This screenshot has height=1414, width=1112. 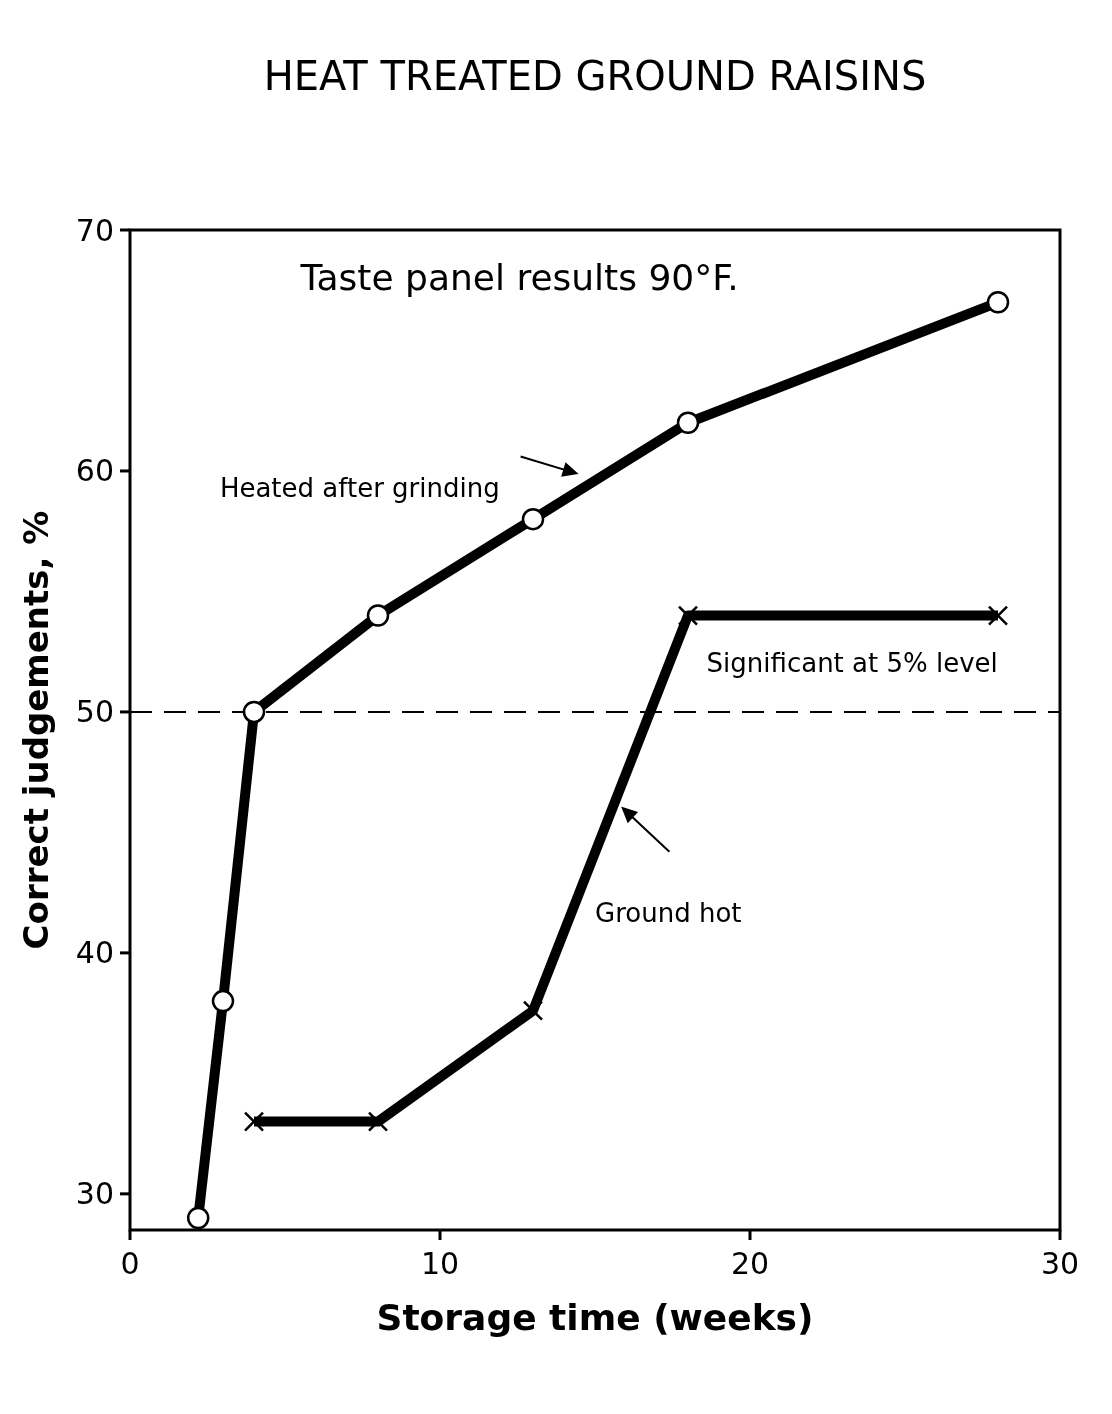 What do you see at coordinates (359, 488) in the screenshot?
I see `series-label: Heated after grinding` at bounding box center [359, 488].